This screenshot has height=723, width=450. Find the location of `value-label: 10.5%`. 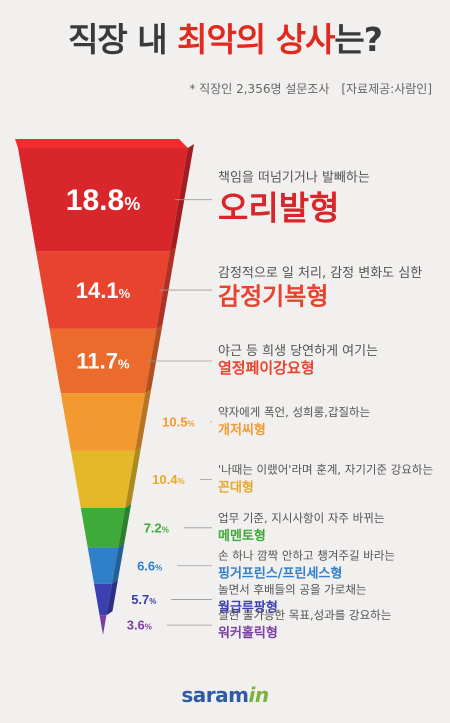

value-label: 10.5% is located at coordinates (178, 422).